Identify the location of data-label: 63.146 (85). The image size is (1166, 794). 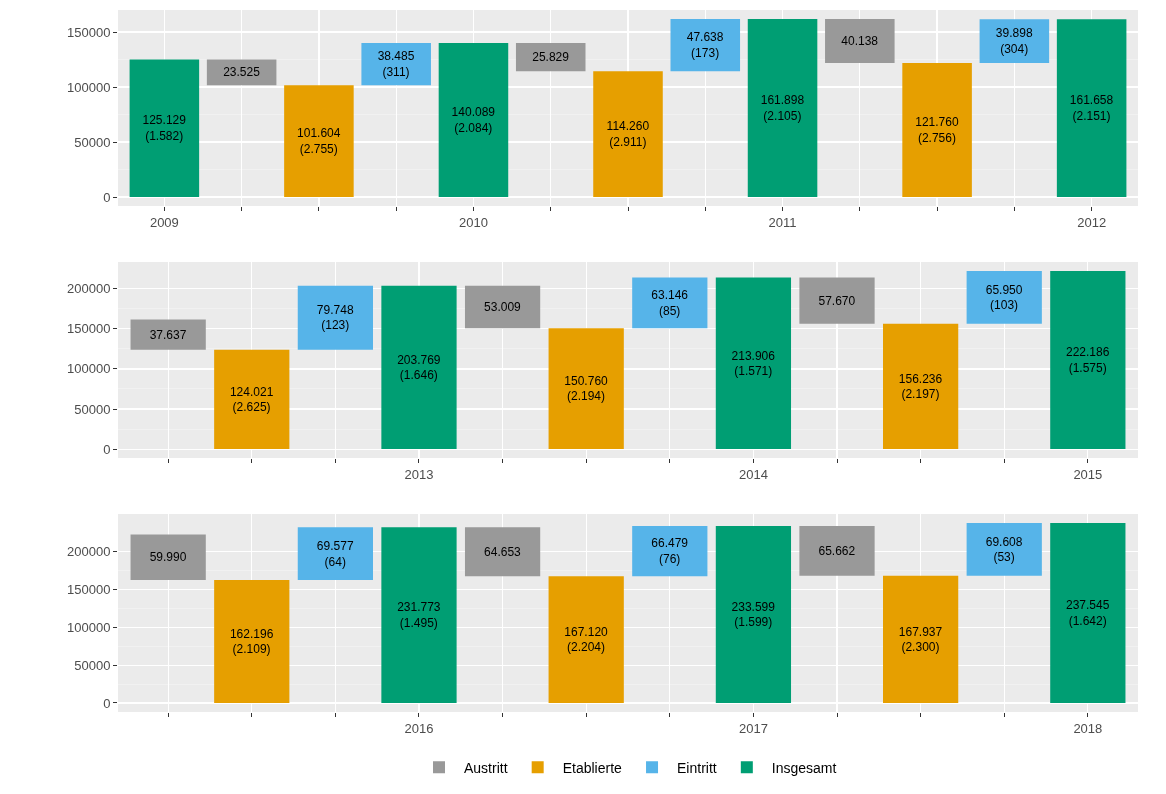
(670, 303).